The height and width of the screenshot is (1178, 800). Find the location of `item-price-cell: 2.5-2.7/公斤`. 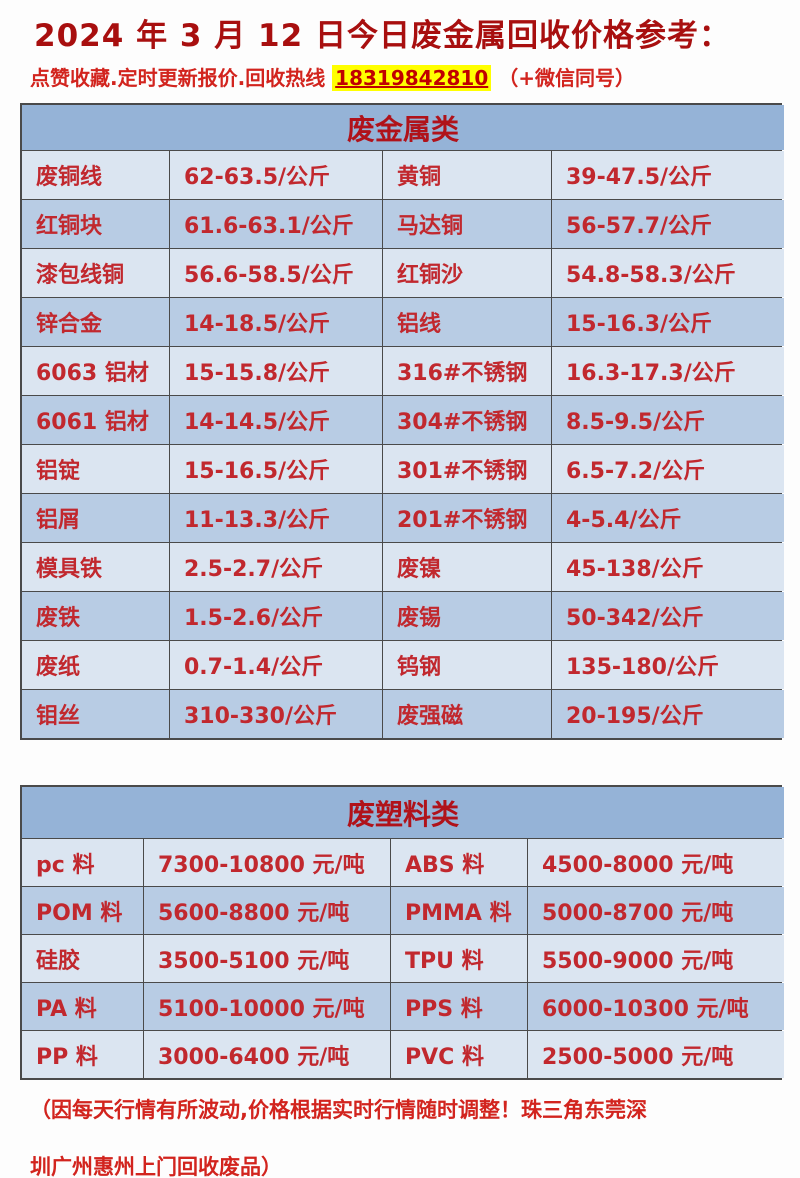

item-price-cell: 2.5-2.7/公斤 is located at coordinates (276, 567).